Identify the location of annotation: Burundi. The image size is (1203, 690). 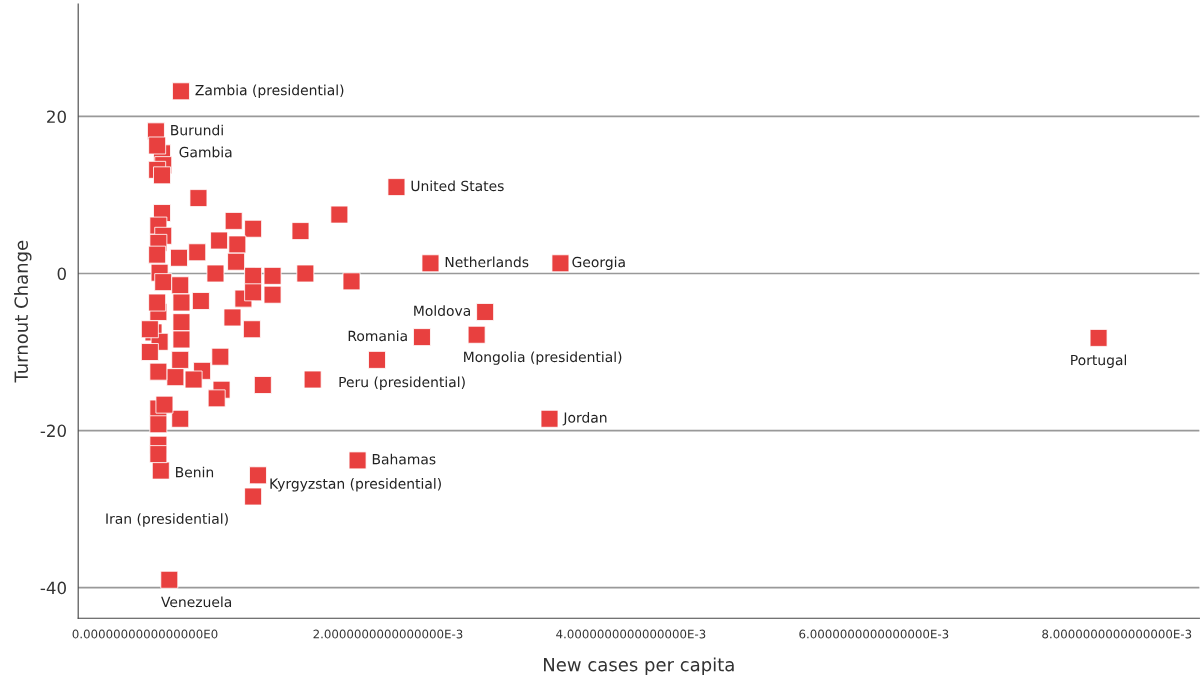
(197, 130).